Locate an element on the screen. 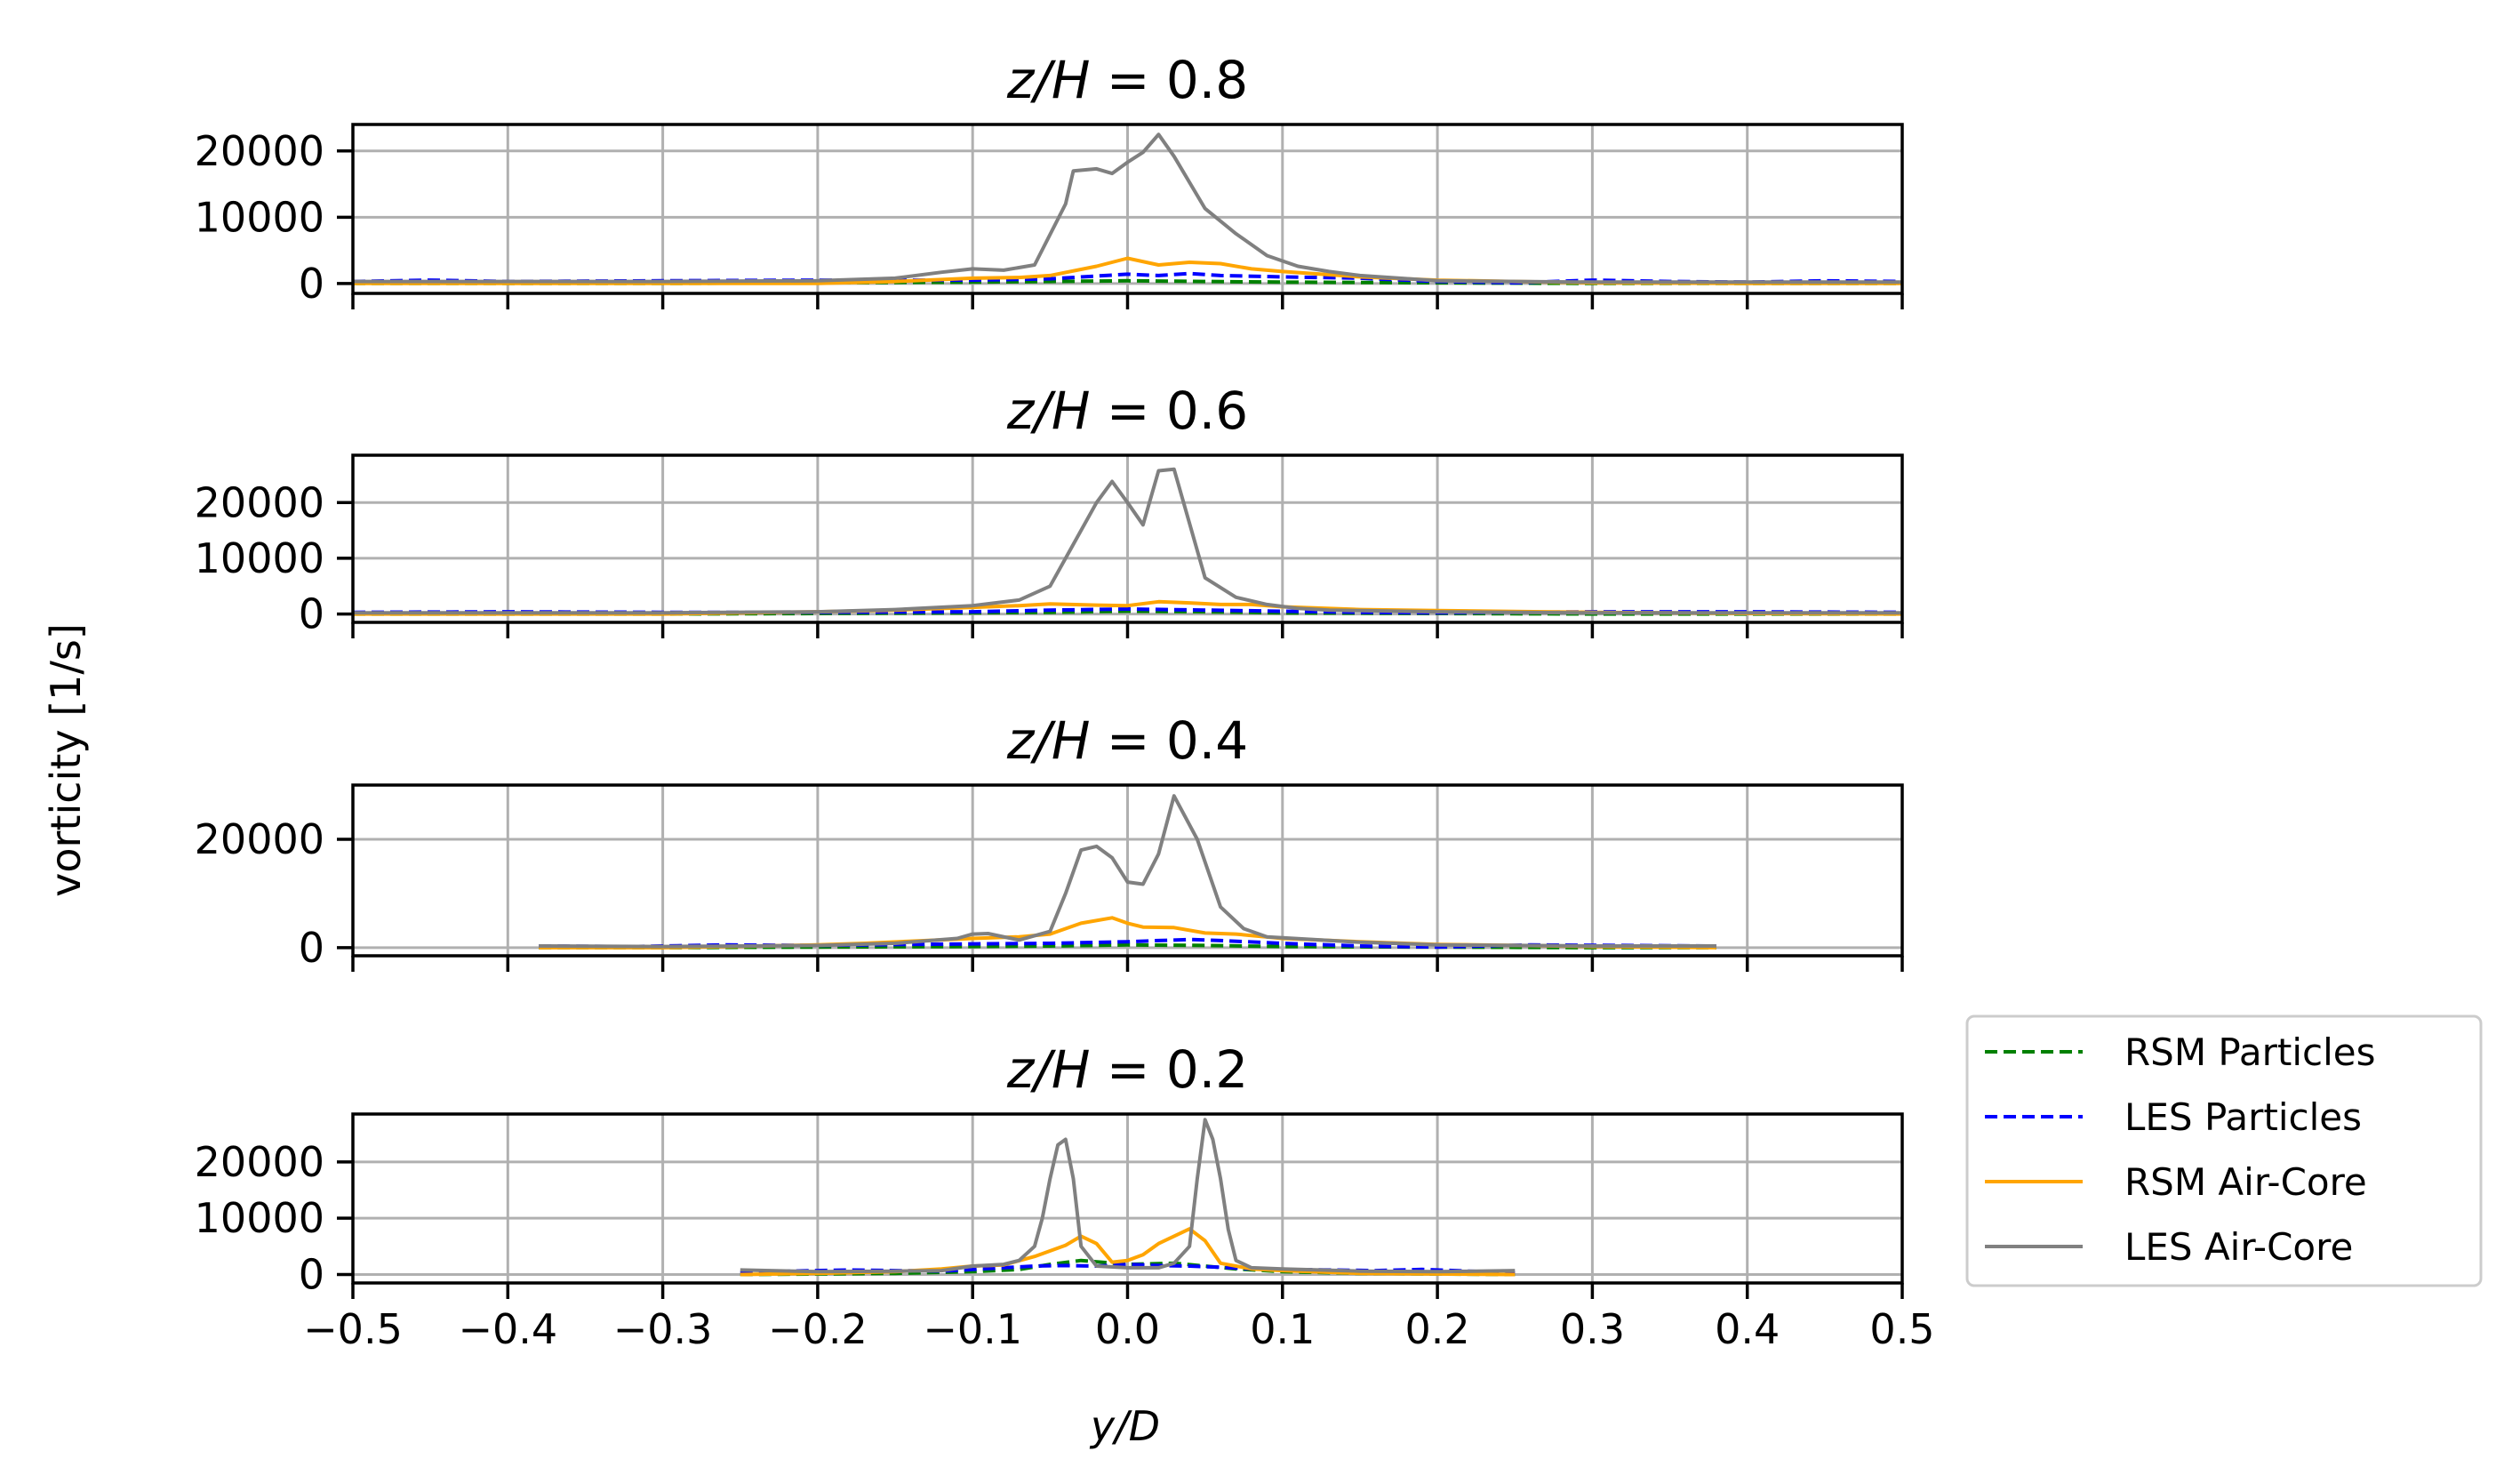 Image resolution: width=2520 pixels, height=1459 pixels. subplot-title-value: = 0.4 is located at coordinates (1169, 740).